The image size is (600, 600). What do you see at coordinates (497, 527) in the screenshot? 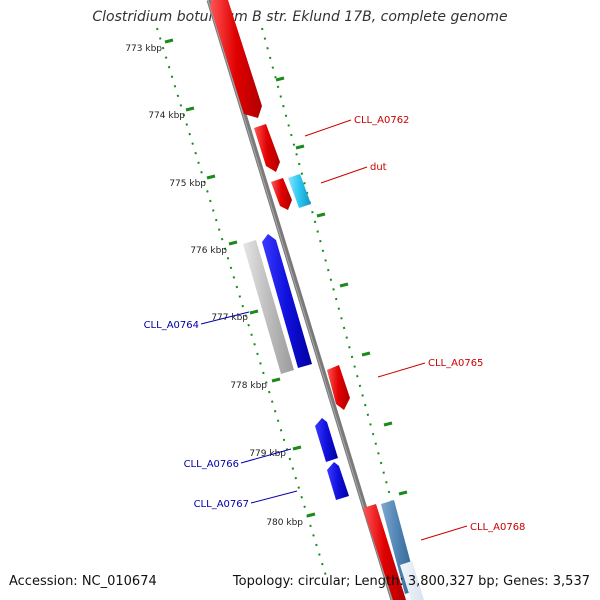
I see `label-cll-a0768: CLL_A0768` at bounding box center [497, 527].